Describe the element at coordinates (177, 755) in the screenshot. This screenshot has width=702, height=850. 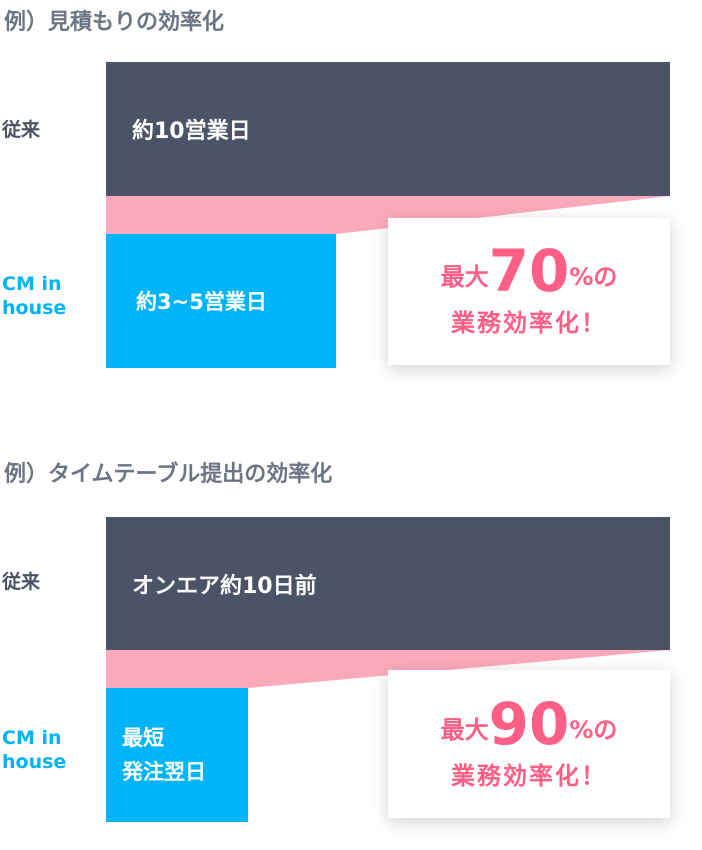
I see `new-bar: 最短 発注翌日` at that location.